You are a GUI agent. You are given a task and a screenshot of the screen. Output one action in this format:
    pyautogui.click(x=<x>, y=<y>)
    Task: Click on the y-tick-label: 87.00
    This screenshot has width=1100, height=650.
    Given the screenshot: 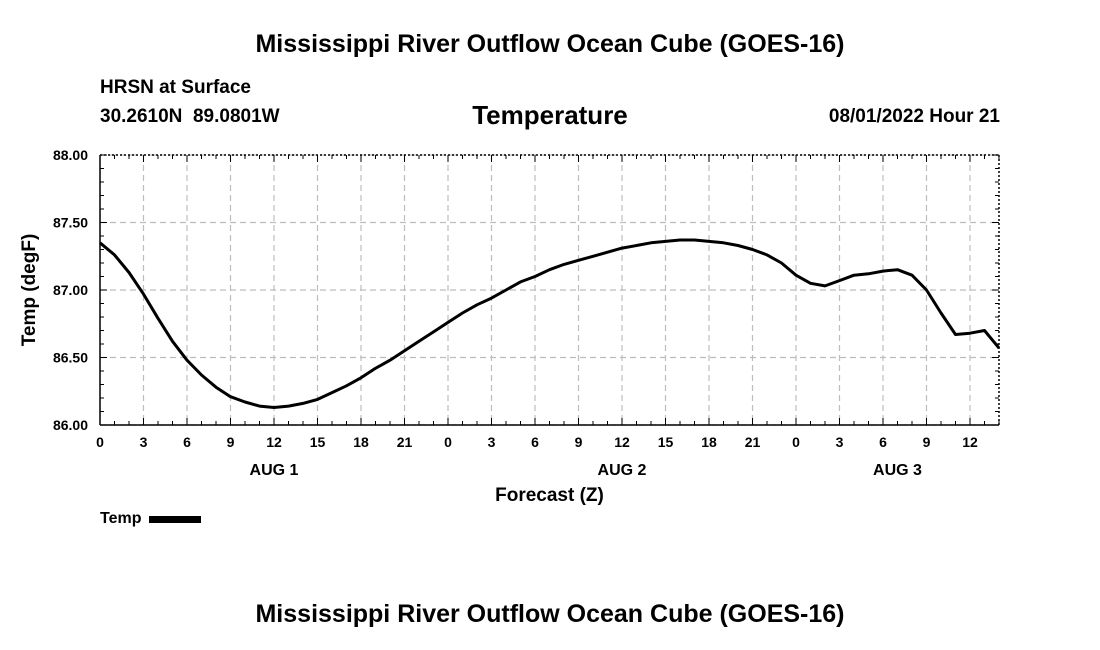 What is the action you would take?
    pyautogui.click(x=70, y=290)
    